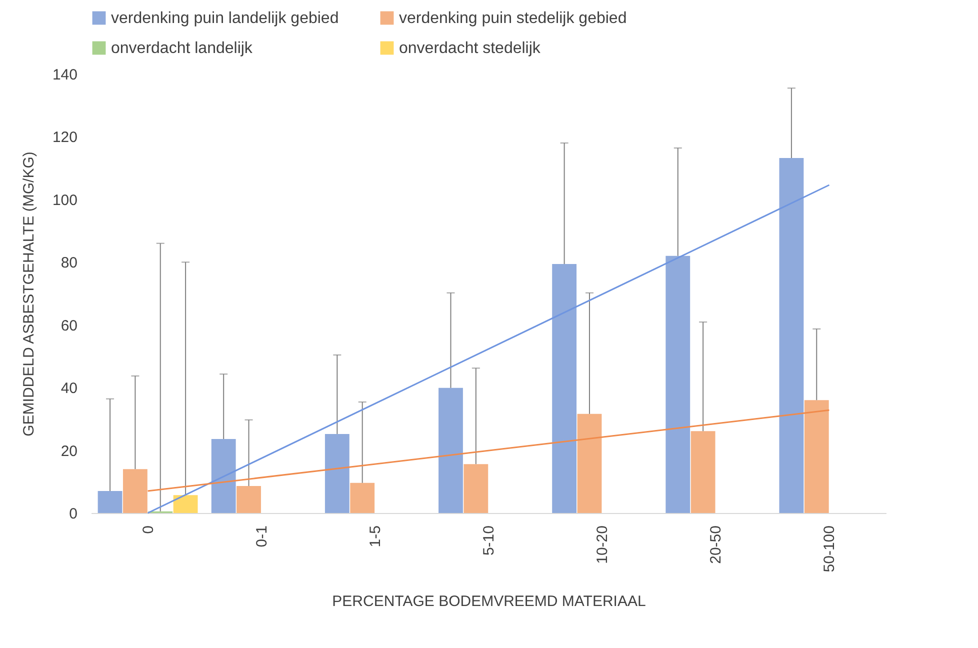 The height and width of the screenshot is (648, 978). I want to click on x-tick-label: 10-20, so click(603, 545).